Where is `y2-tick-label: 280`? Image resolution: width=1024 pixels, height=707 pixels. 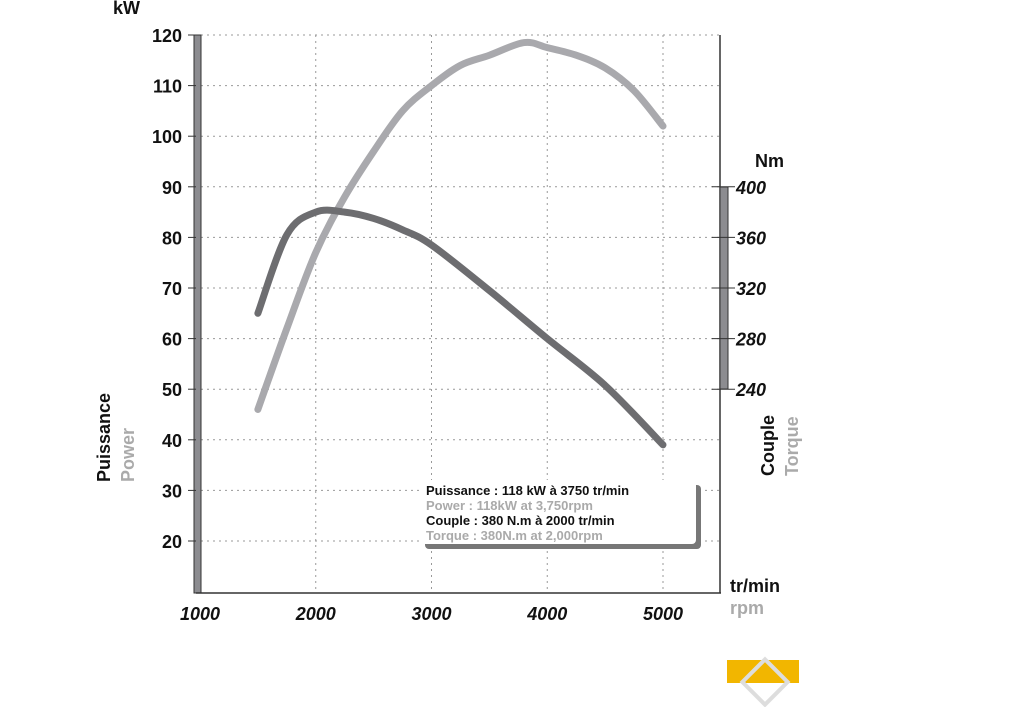
y2-tick-label: 280 is located at coordinates (750, 340).